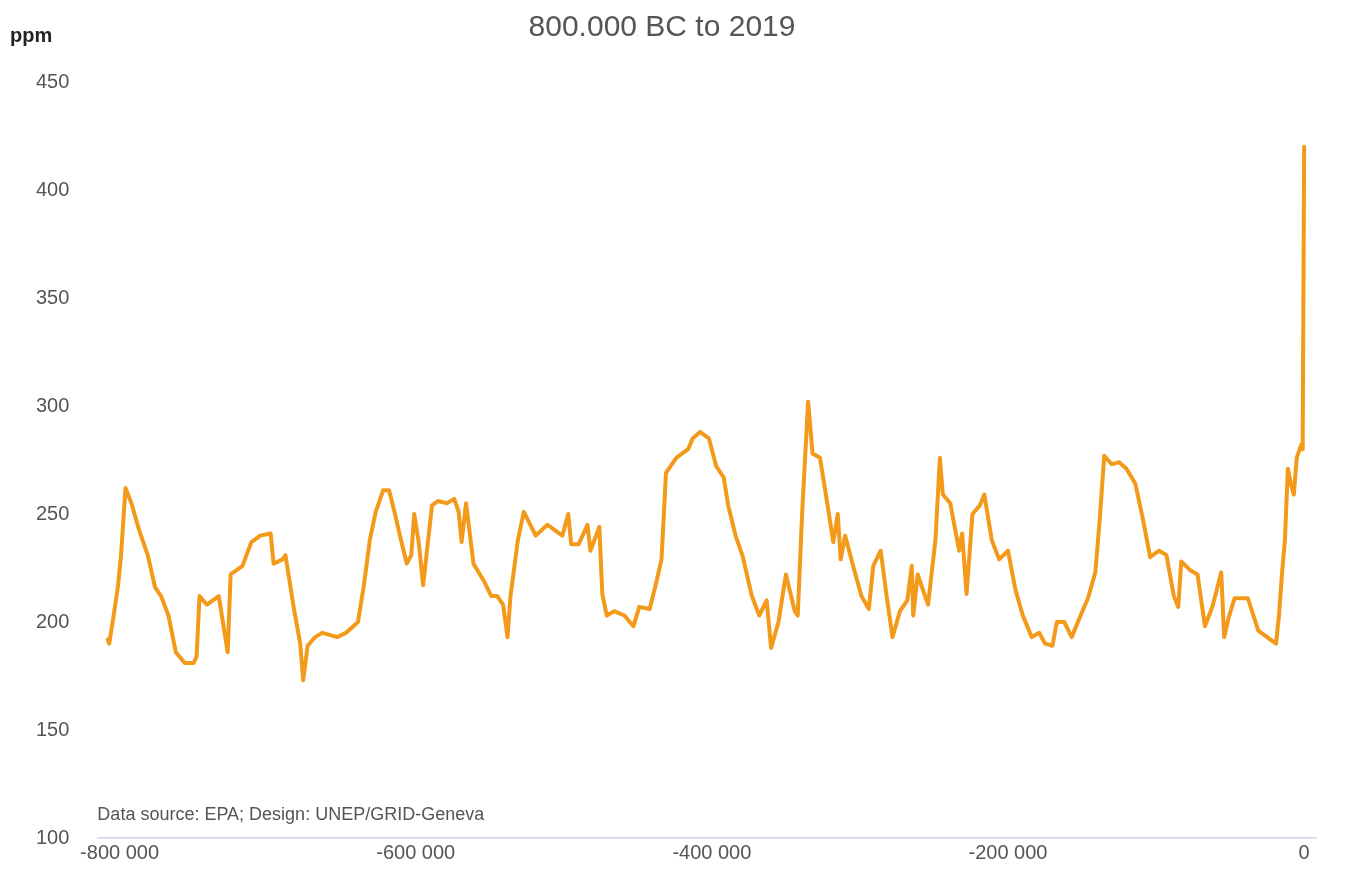 The image size is (1346, 886). What do you see at coordinates (52, 512) in the screenshot?
I see `y-tick-label: 250` at bounding box center [52, 512].